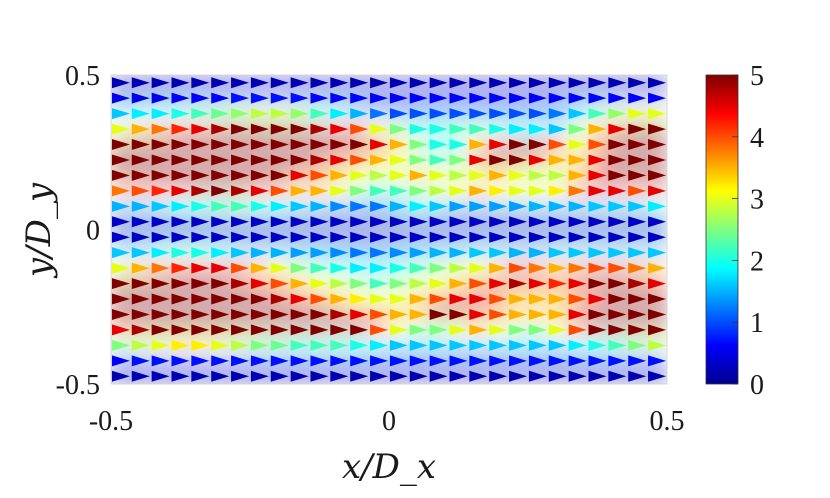 This screenshot has height=498, width=830. What do you see at coordinates (757, 385) in the screenshot?
I see `colorbar-tick-label: 0` at bounding box center [757, 385].